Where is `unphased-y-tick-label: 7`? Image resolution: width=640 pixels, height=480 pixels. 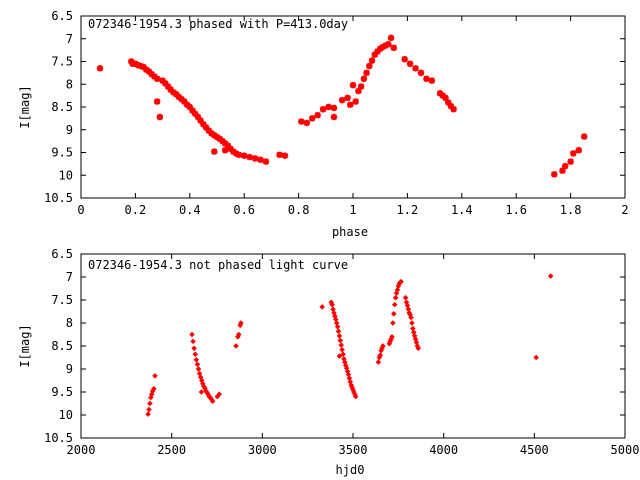 unphased-y-tick-label: 7 is located at coordinates (69, 277).